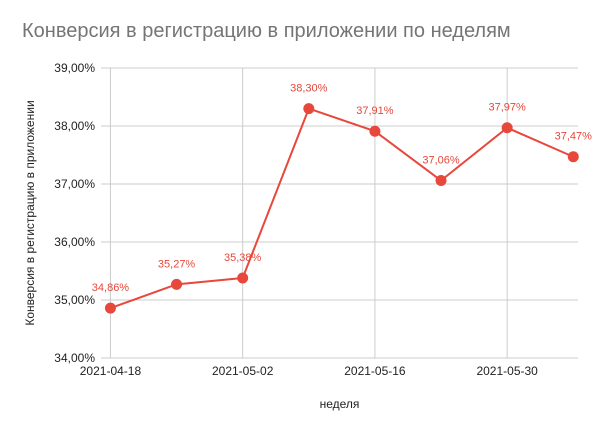 Image resolution: width=600 pixels, height=433 pixels. I want to click on y-tick-label: 38,00%, so click(74, 126).